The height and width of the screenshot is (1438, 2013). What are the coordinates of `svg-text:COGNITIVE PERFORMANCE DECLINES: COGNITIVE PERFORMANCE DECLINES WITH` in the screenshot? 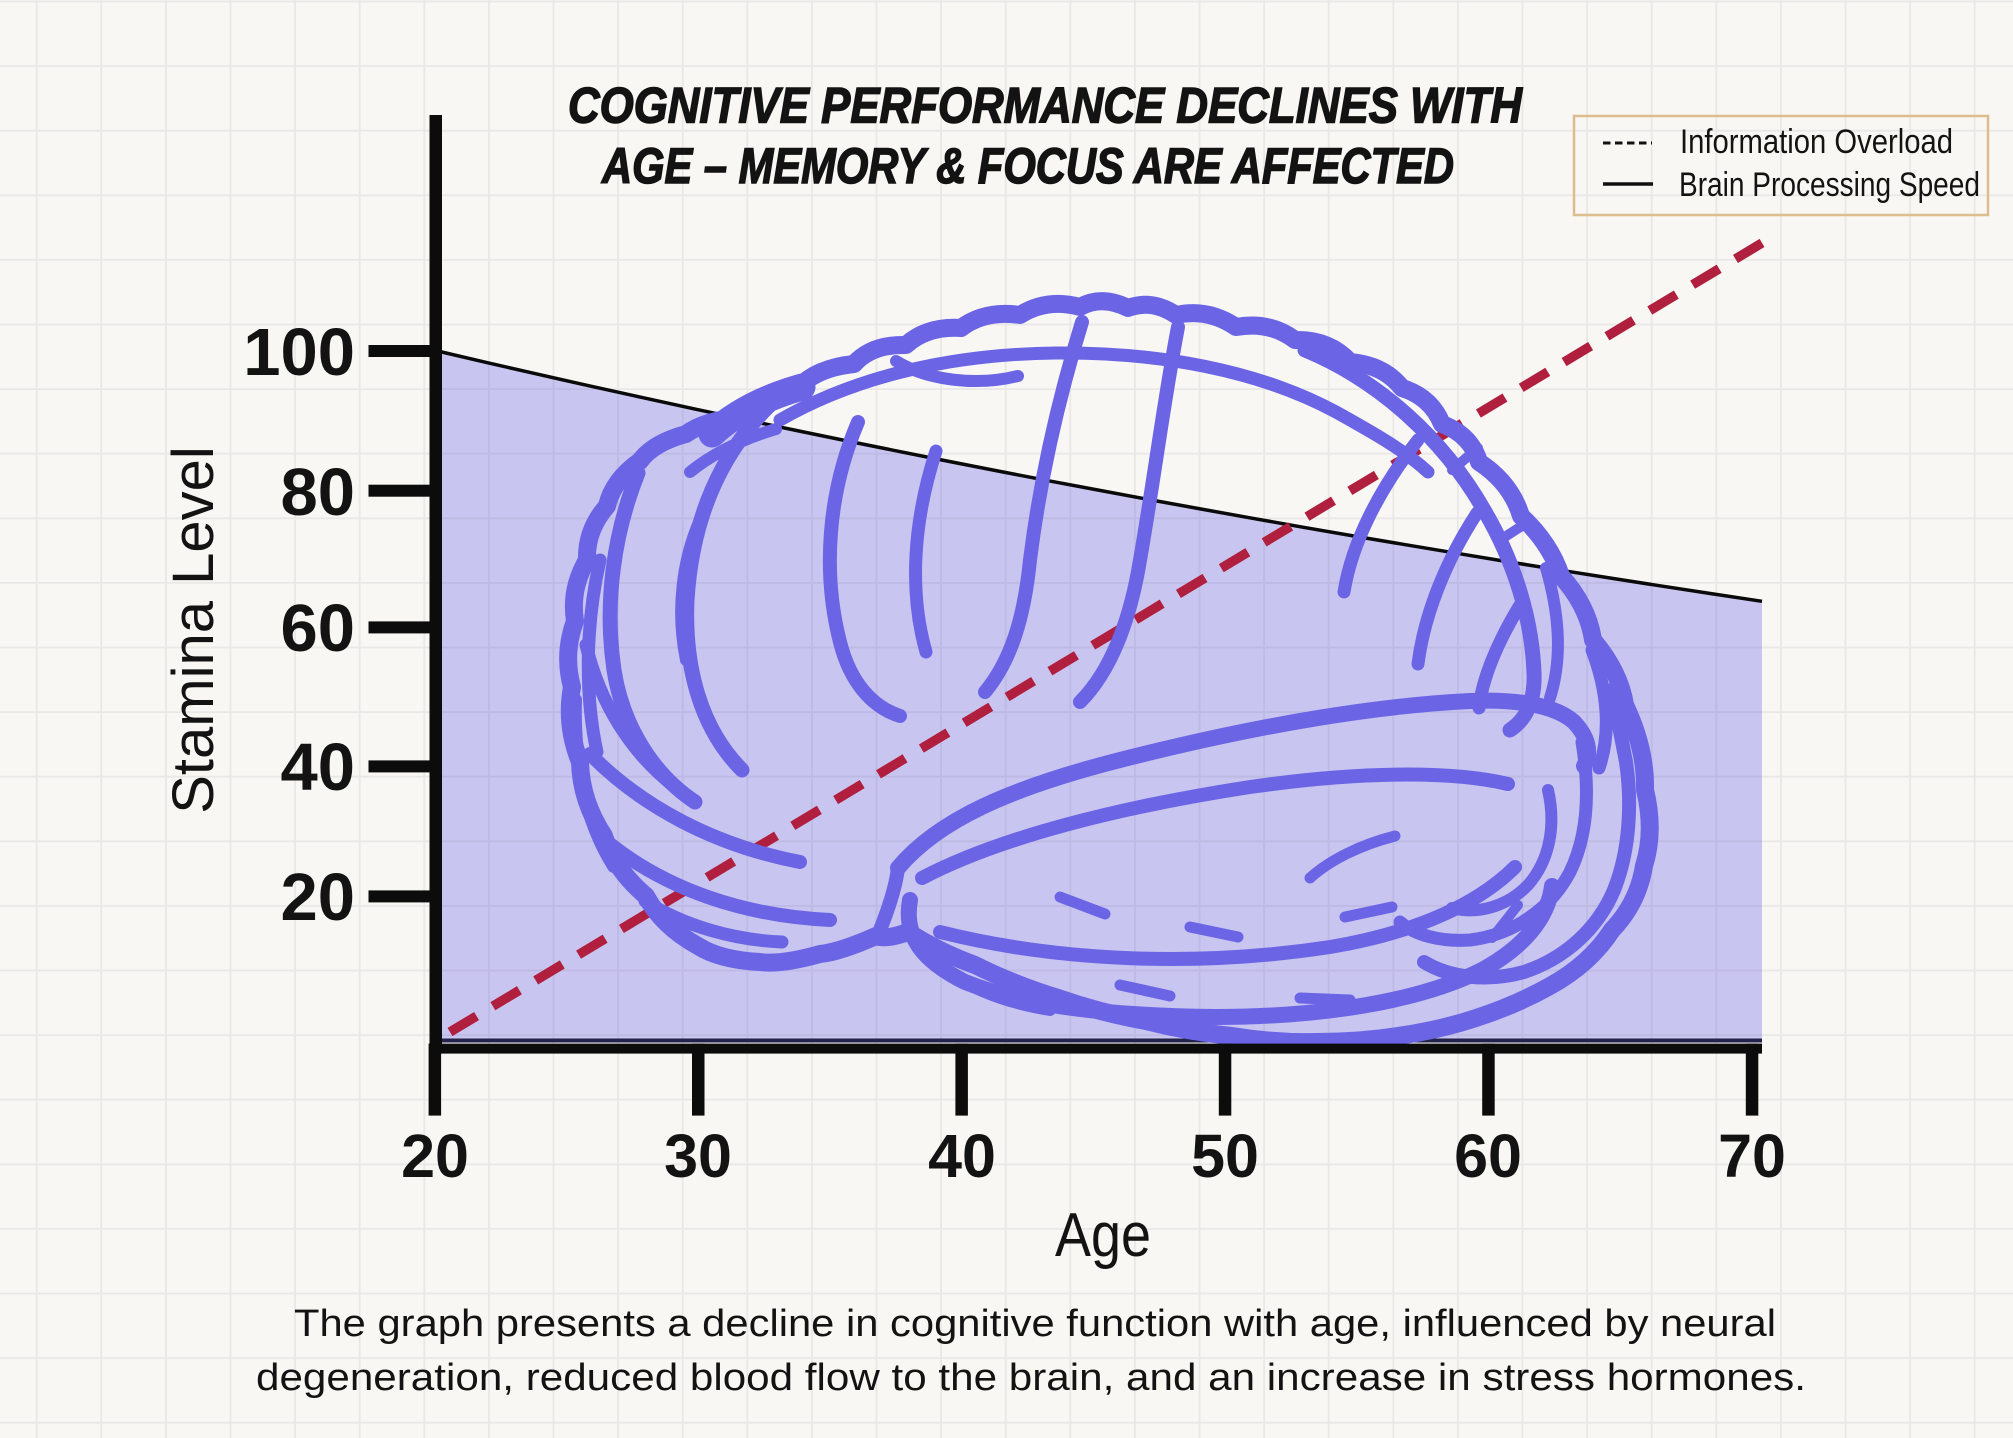 It's located at (1045, 106).